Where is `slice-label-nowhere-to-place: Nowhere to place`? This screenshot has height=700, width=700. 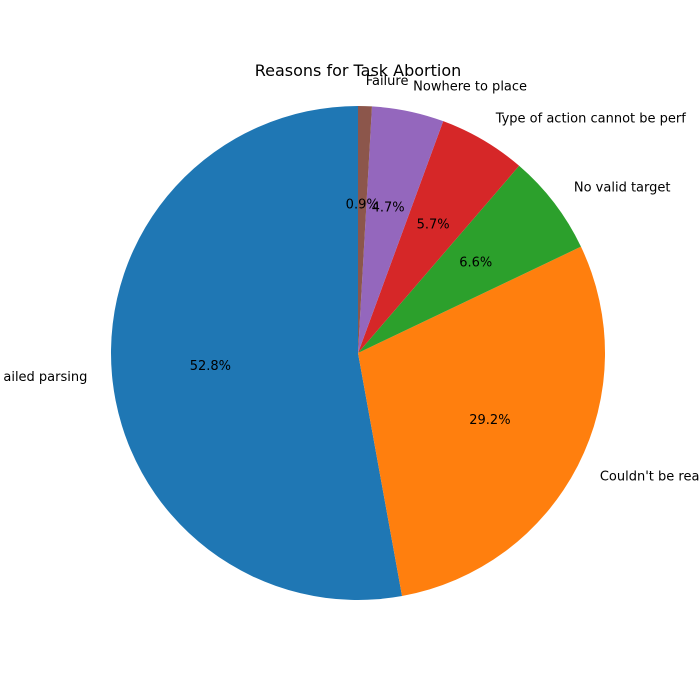 slice-label-nowhere-to-place: Nowhere to place is located at coordinates (470, 86).